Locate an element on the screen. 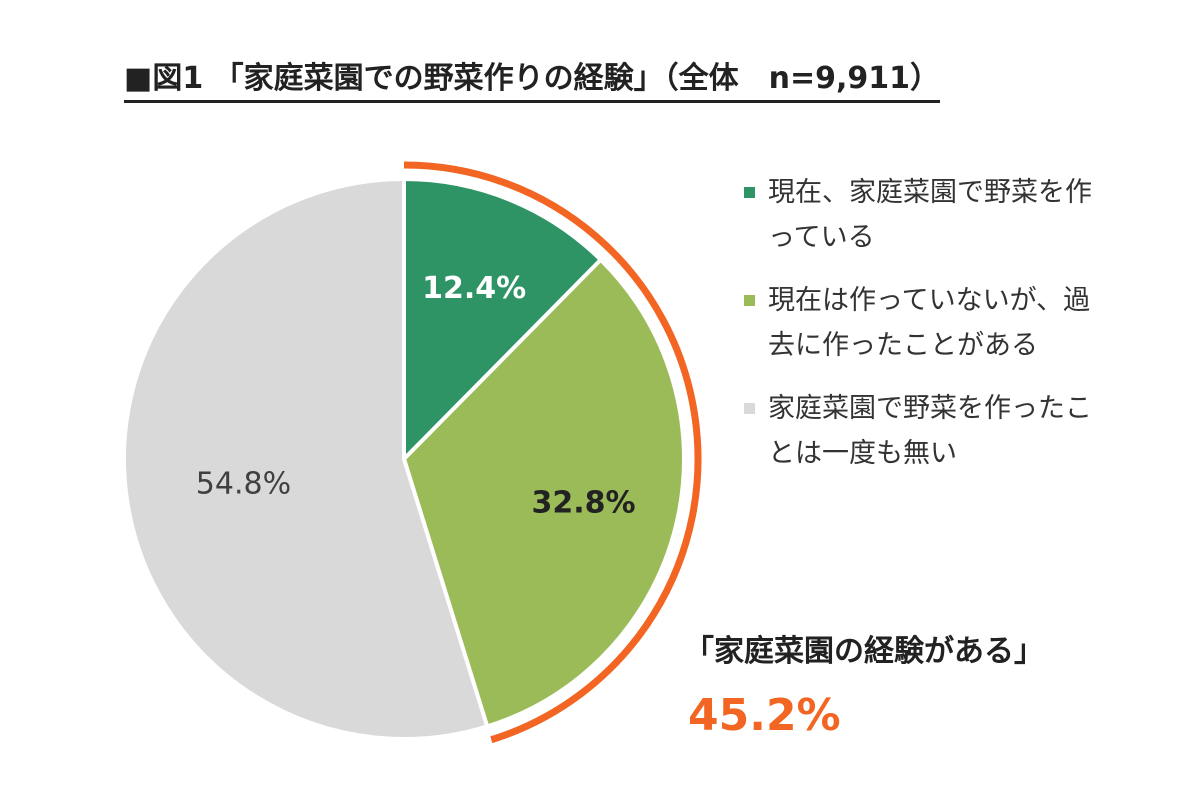  legend-item: 現在は作っていないが、過去に作ったことがある is located at coordinates (954, 323).